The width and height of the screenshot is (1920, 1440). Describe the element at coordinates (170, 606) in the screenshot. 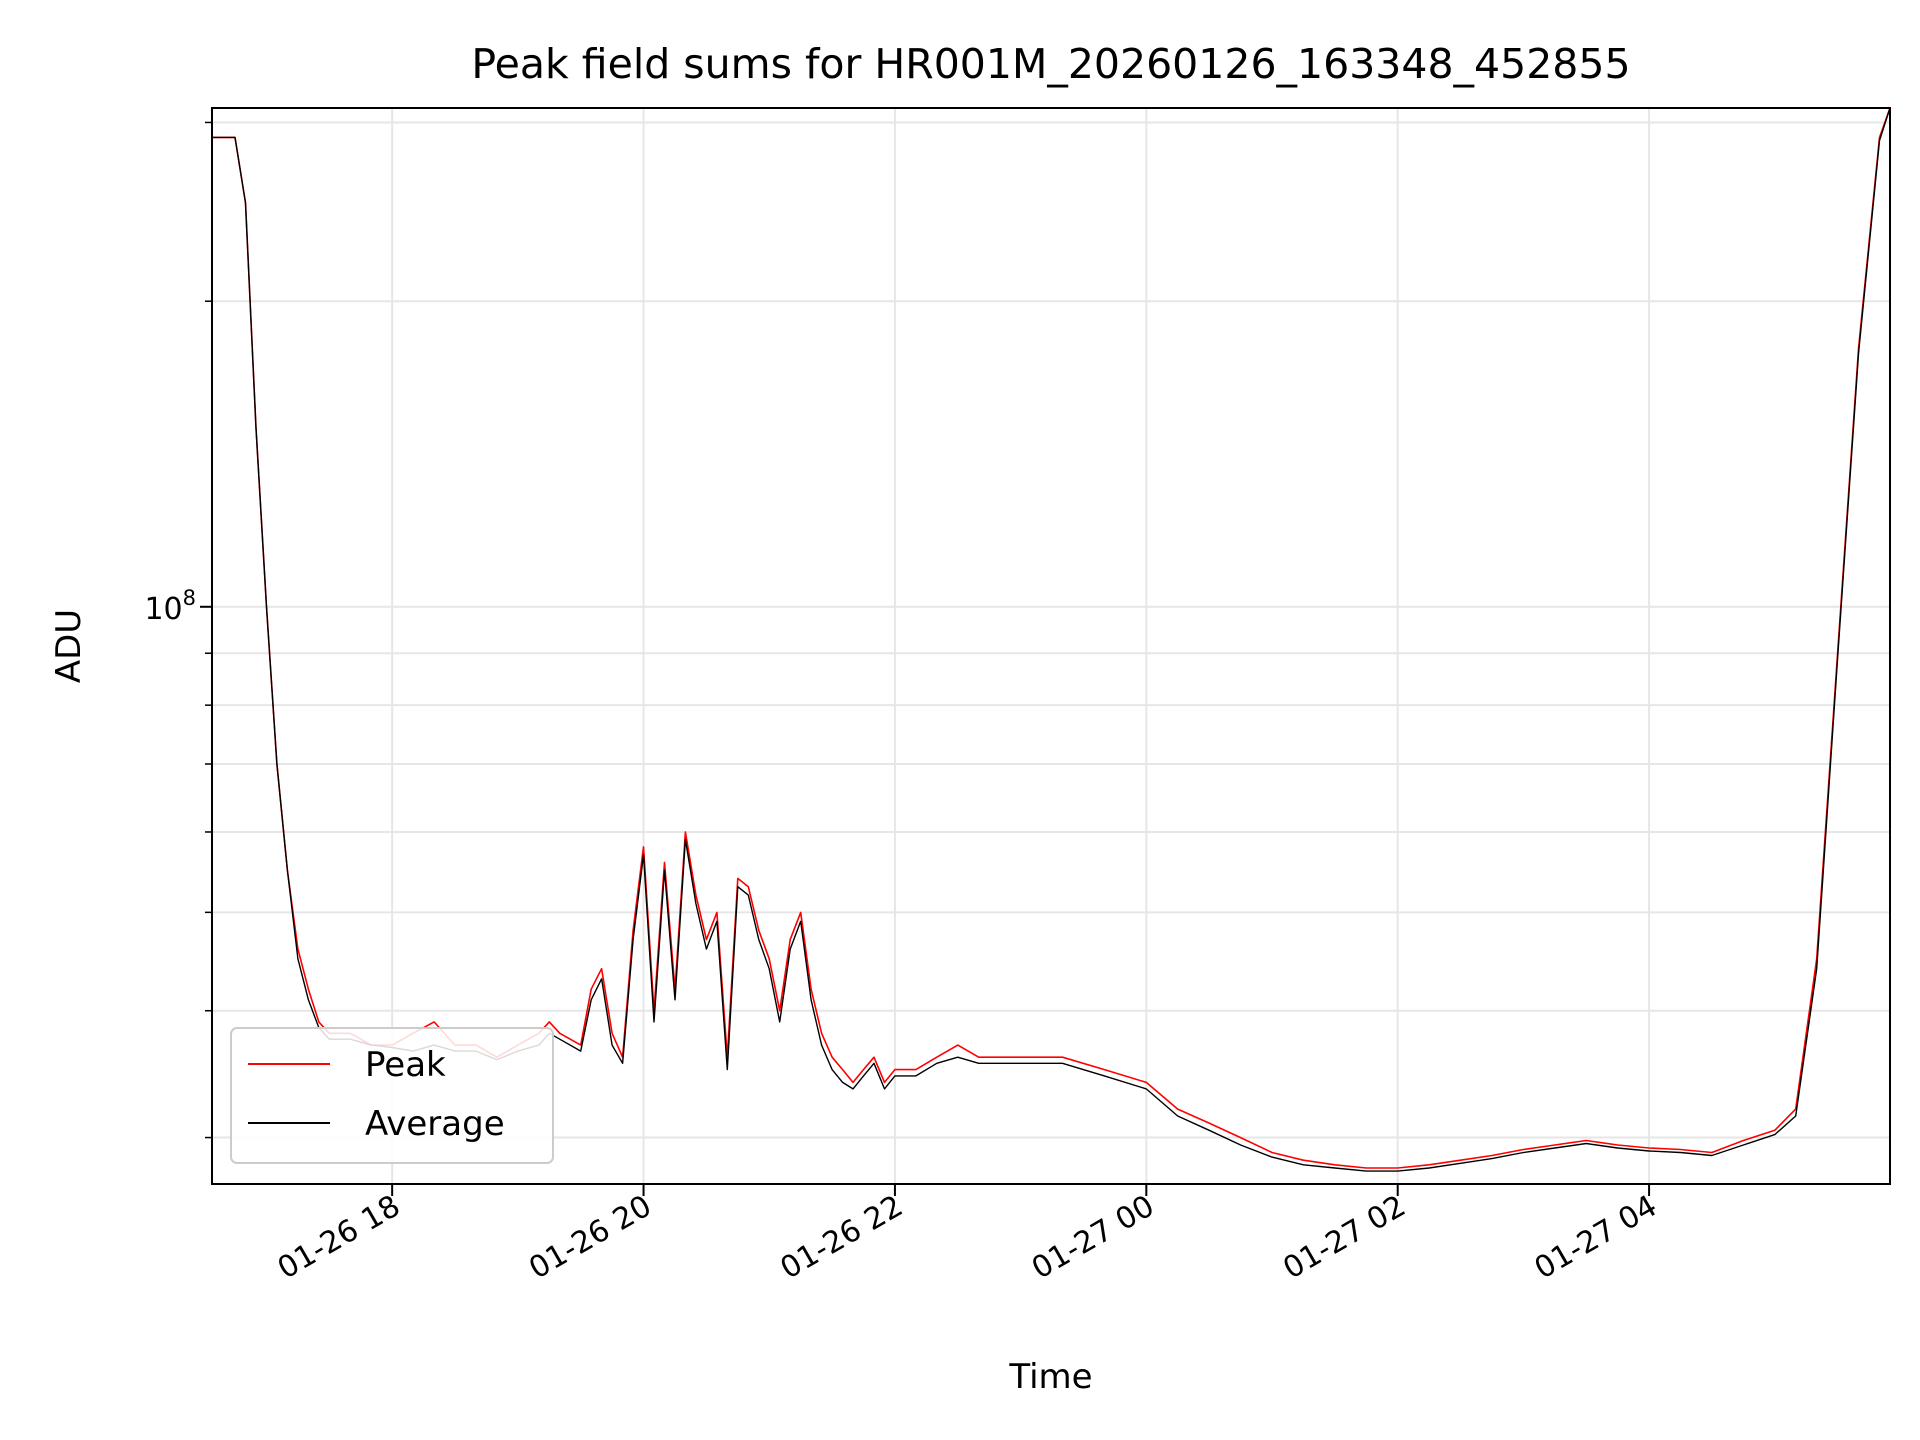

I see `y-tick-label: 108` at that location.